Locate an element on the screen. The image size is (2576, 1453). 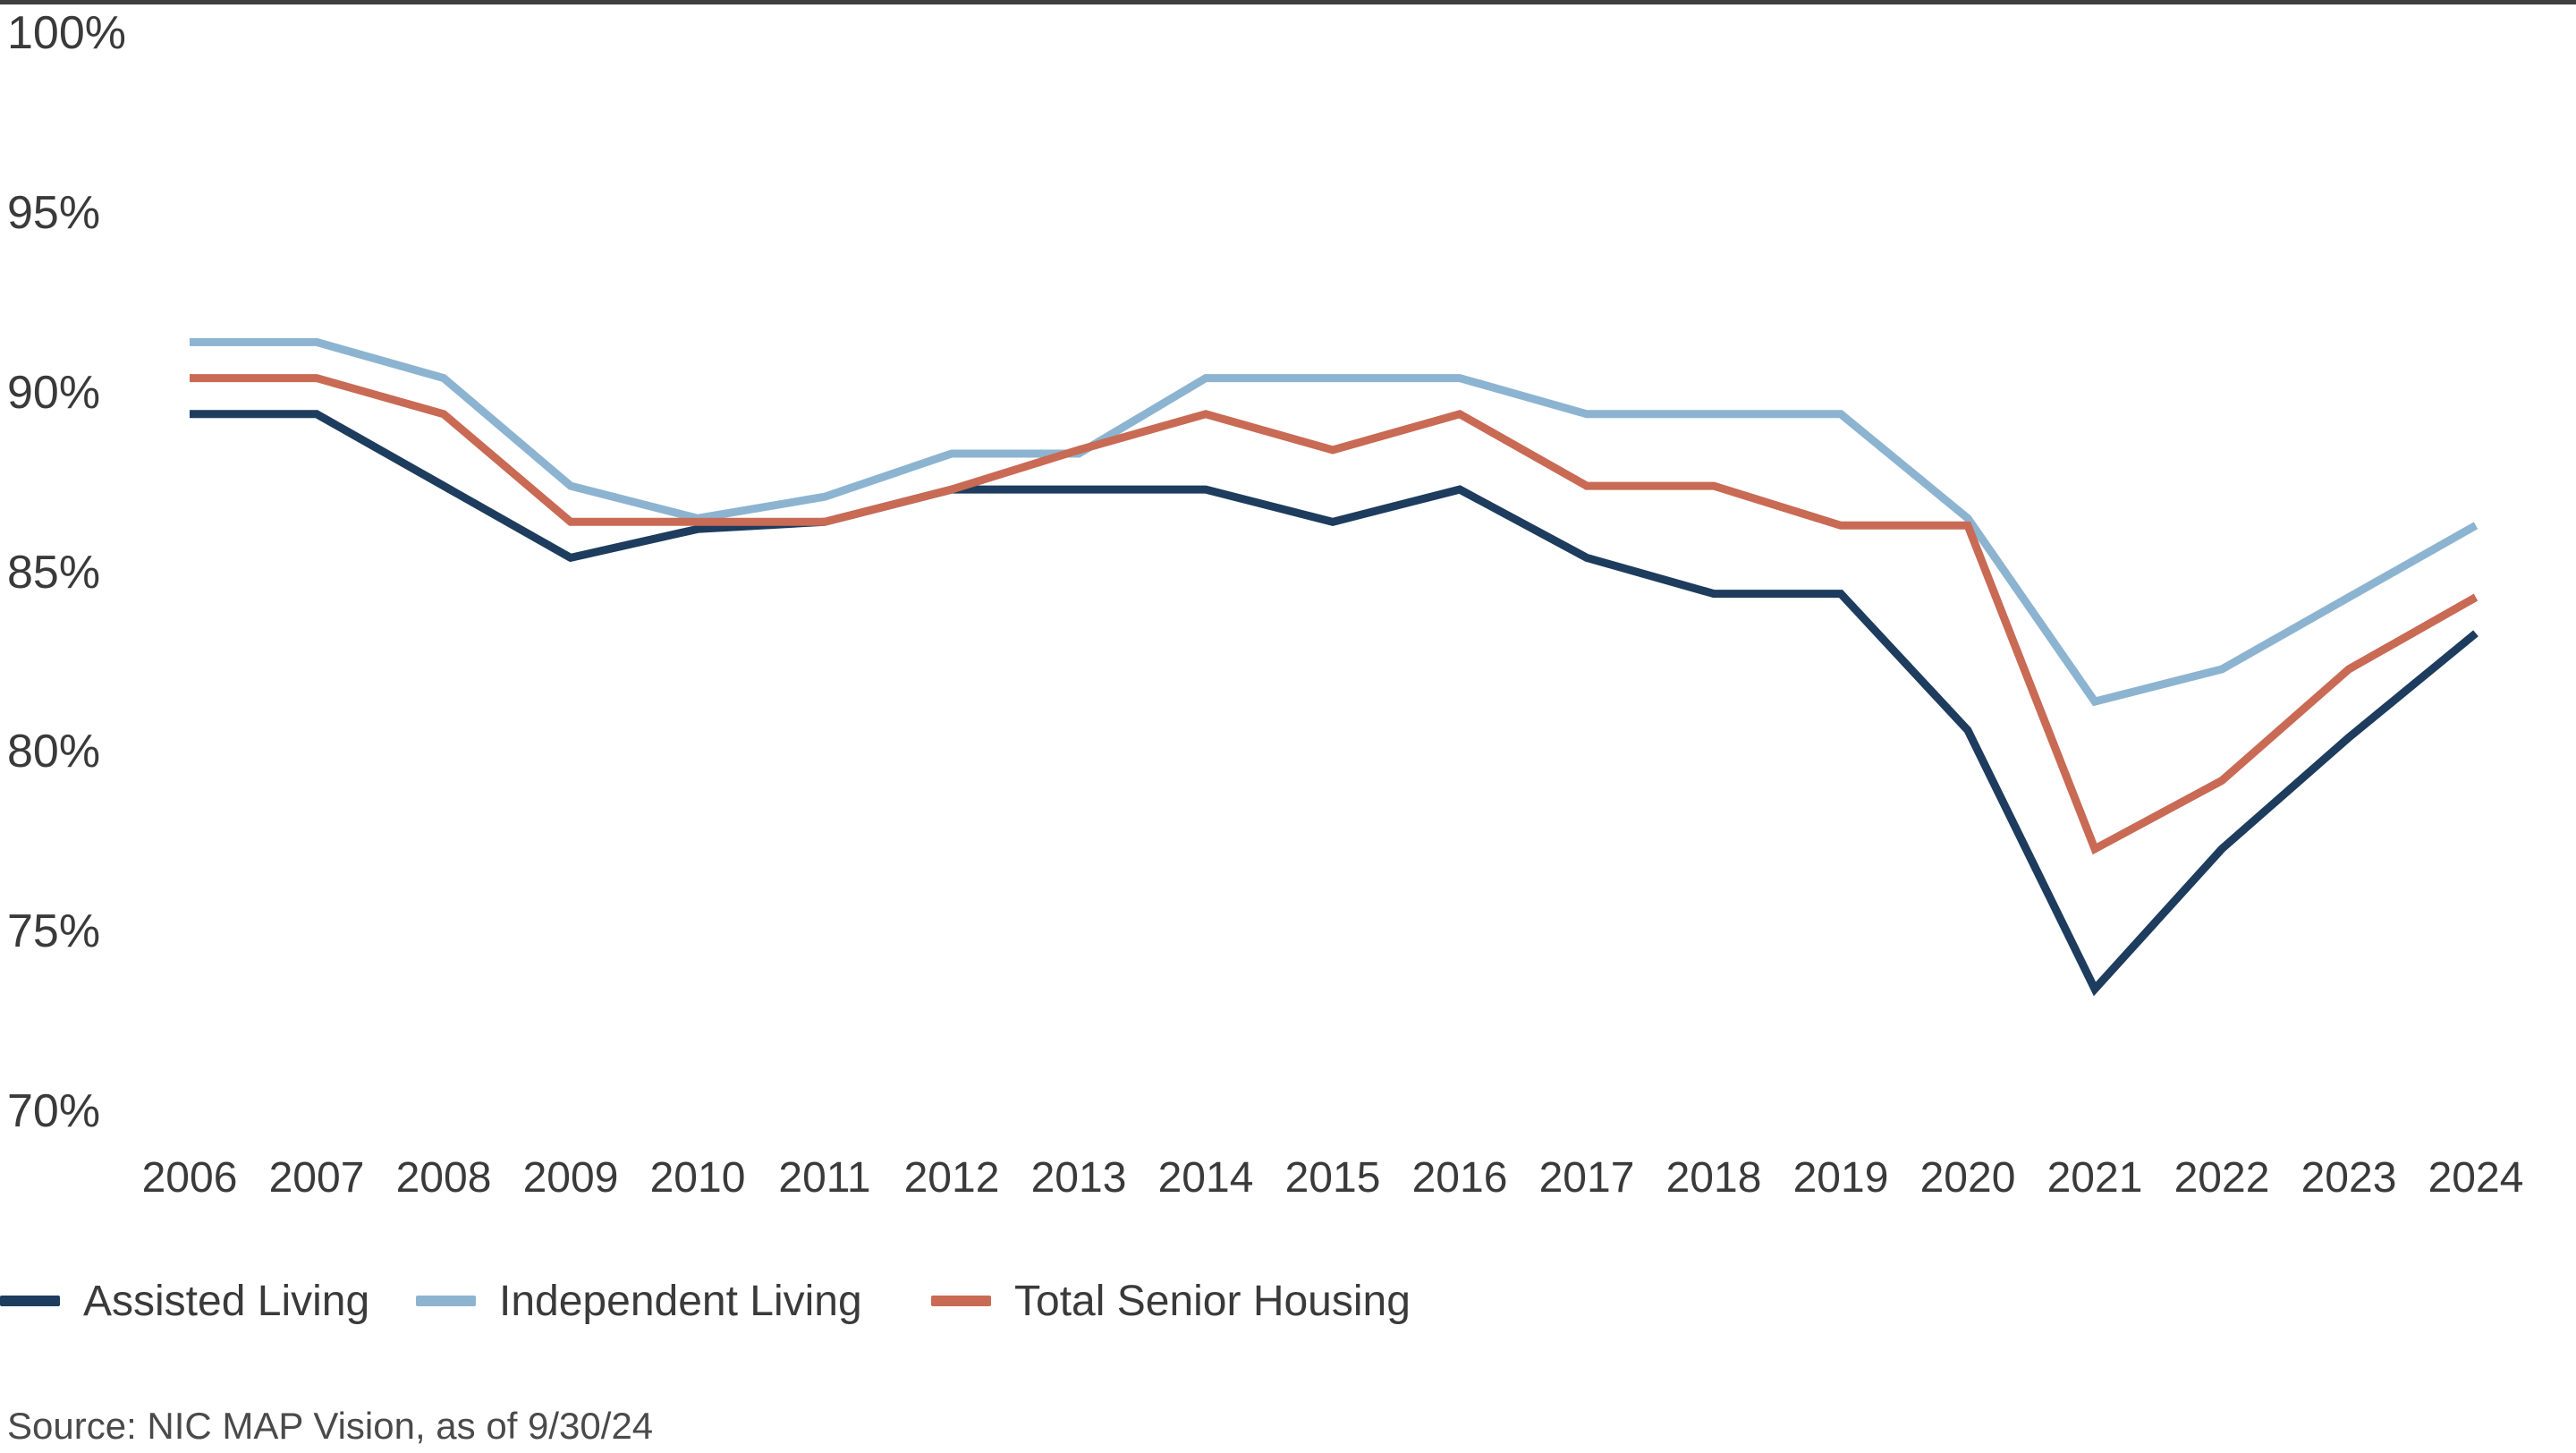
x-tick-label: 2006 is located at coordinates (189, 1178).